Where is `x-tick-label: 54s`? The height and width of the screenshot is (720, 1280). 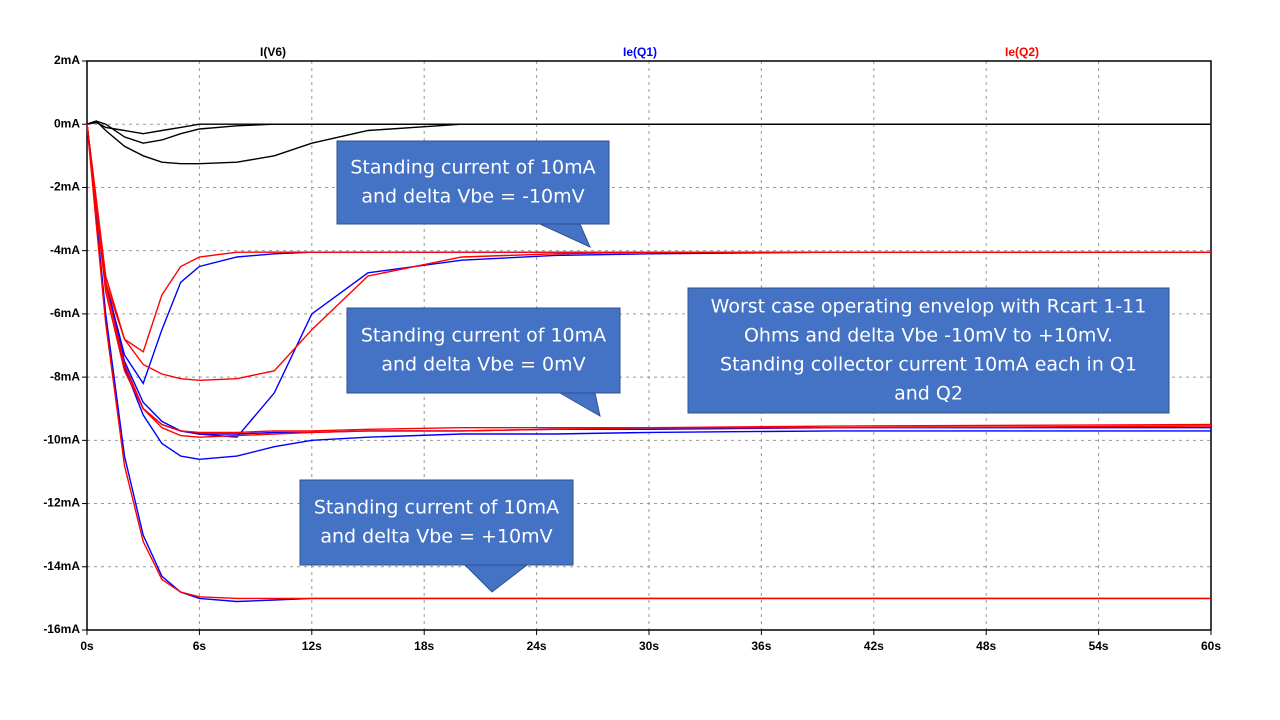 x-tick-label: 54s is located at coordinates (1099, 646).